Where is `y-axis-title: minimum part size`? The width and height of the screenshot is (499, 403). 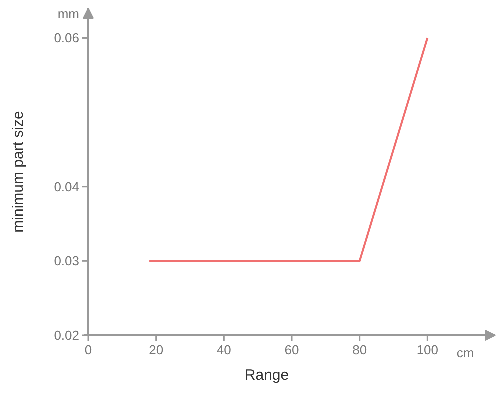
y-axis-title: minimum part size is located at coordinates (18, 172).